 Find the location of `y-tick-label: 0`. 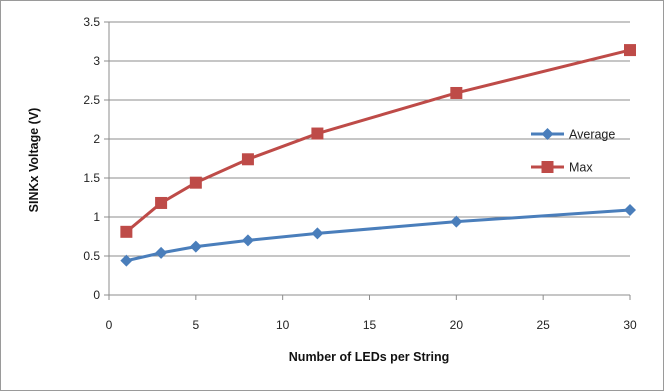

y-tick-label: 0 is located at coordinates (96, 295).